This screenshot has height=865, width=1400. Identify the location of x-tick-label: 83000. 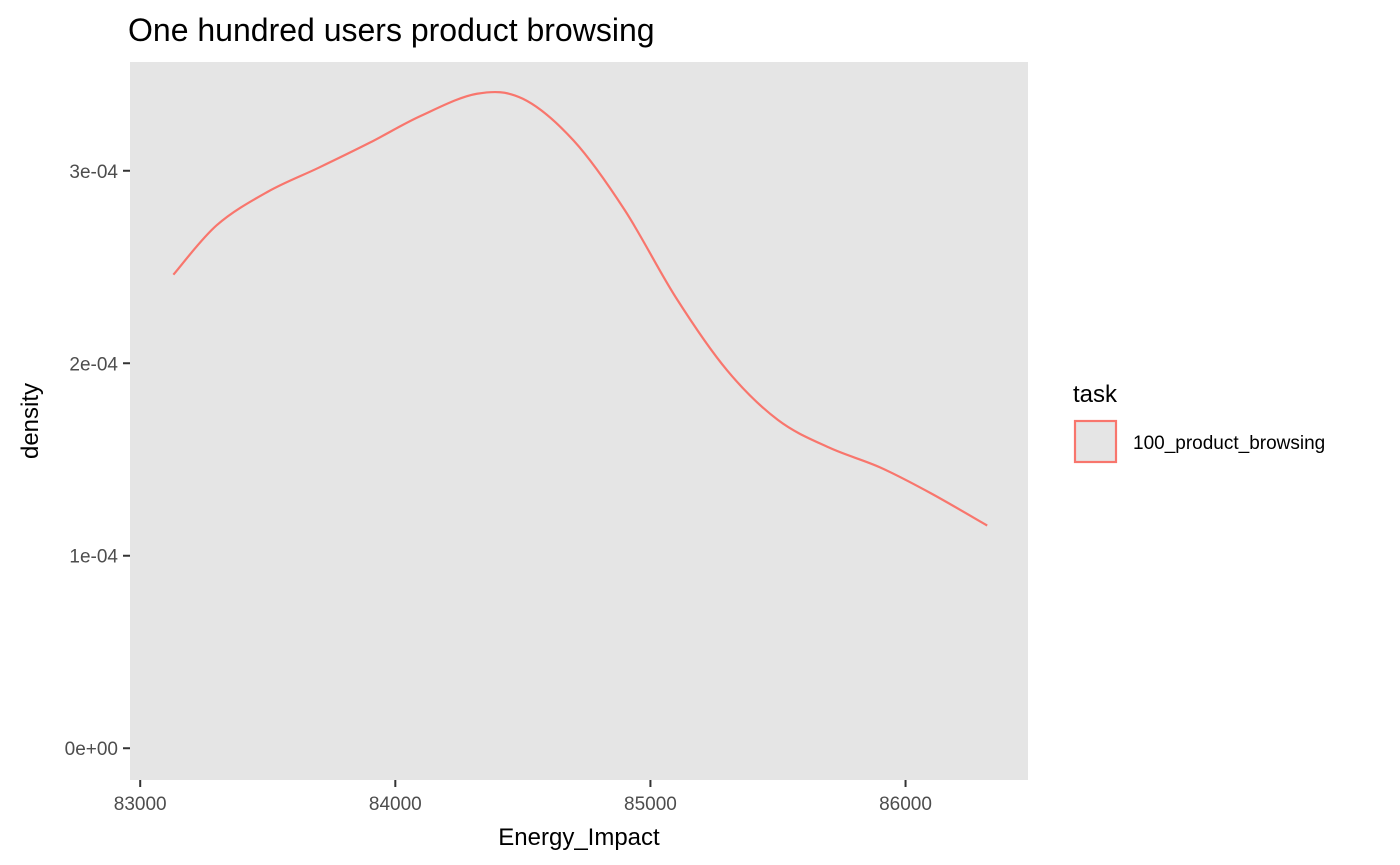
(140, 804).